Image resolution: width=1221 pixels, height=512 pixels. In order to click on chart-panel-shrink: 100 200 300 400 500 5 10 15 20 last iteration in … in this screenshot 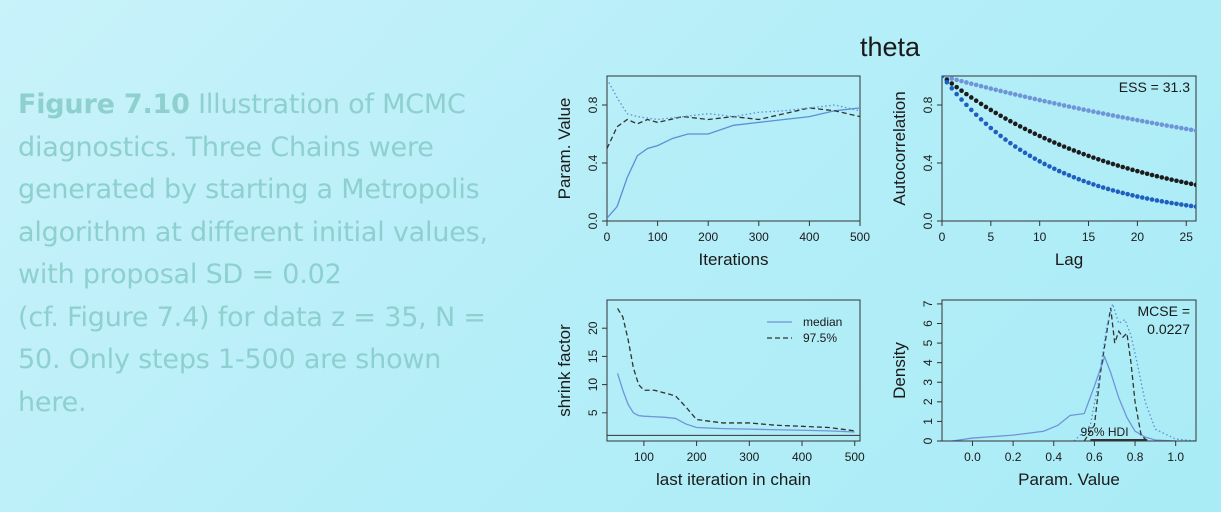, I will do `click(710, 394)`.